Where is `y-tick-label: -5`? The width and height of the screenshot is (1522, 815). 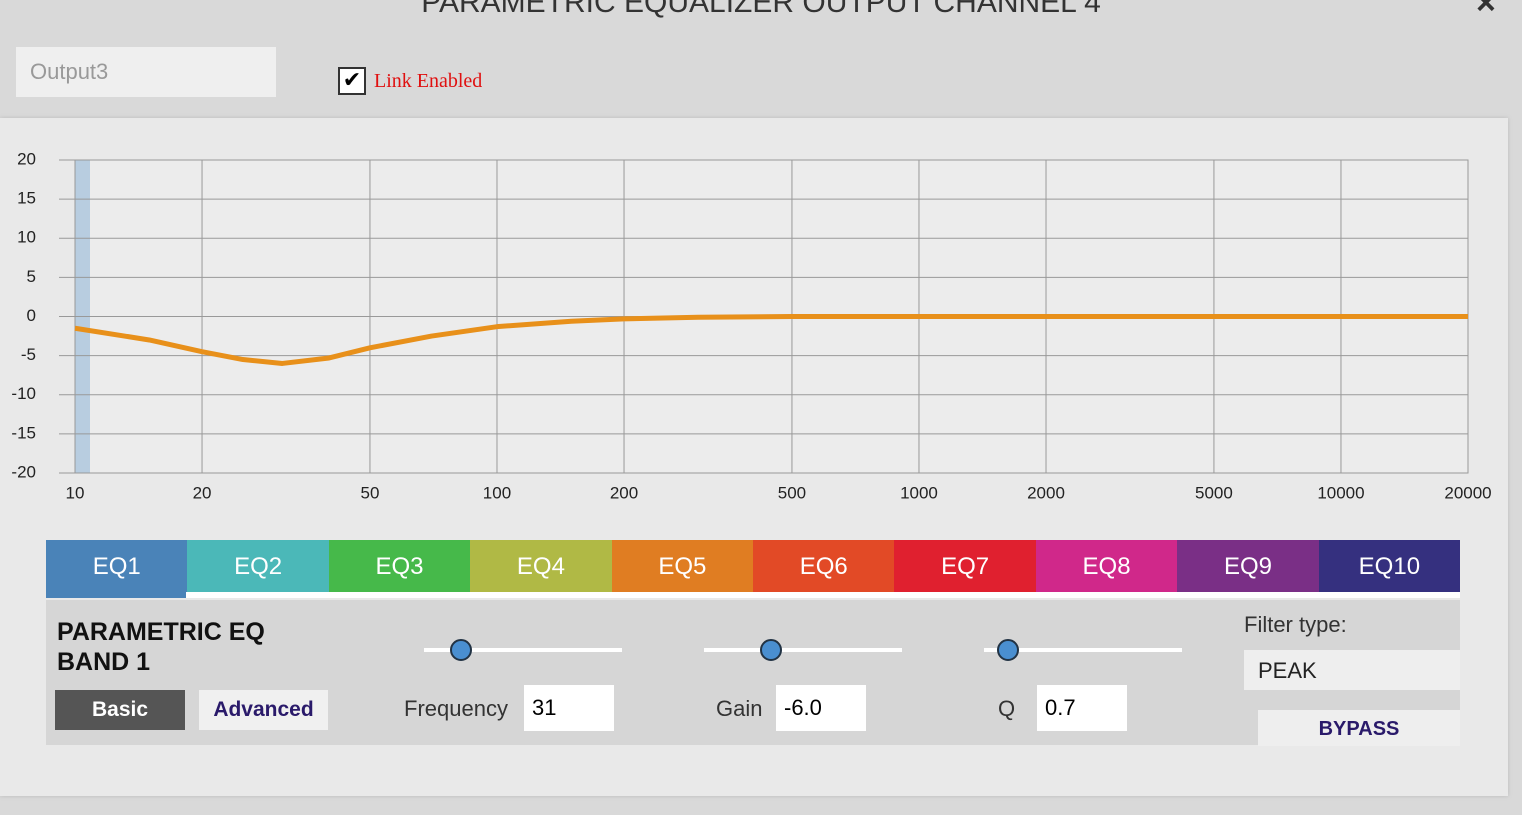
y-tick-label: -5 is located at coordinates (28, 354).